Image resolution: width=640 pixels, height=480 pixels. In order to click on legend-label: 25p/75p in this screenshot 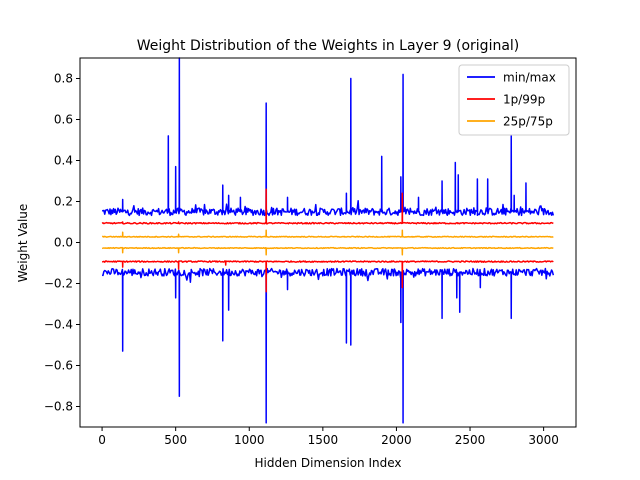, I will do `click(528, 122)`.